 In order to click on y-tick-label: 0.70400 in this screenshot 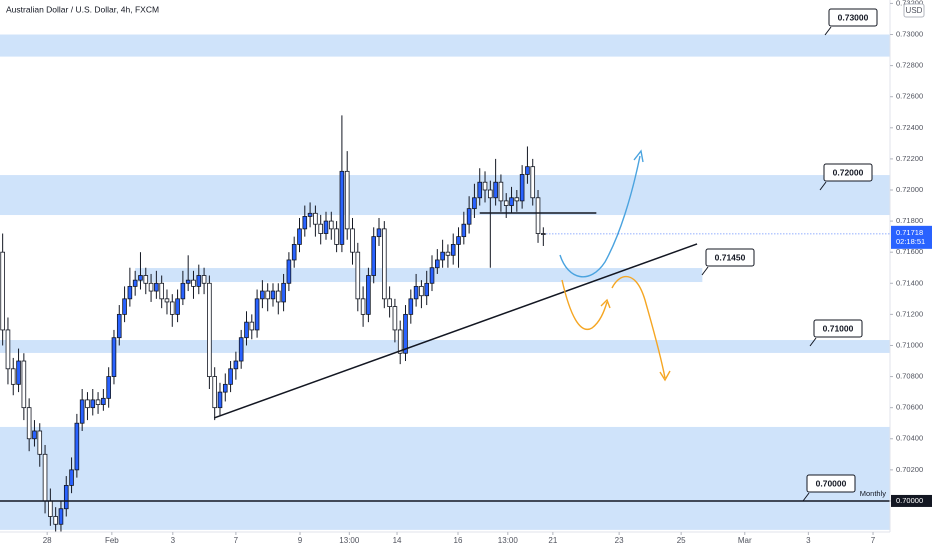, I will do `click(909, 438)`.